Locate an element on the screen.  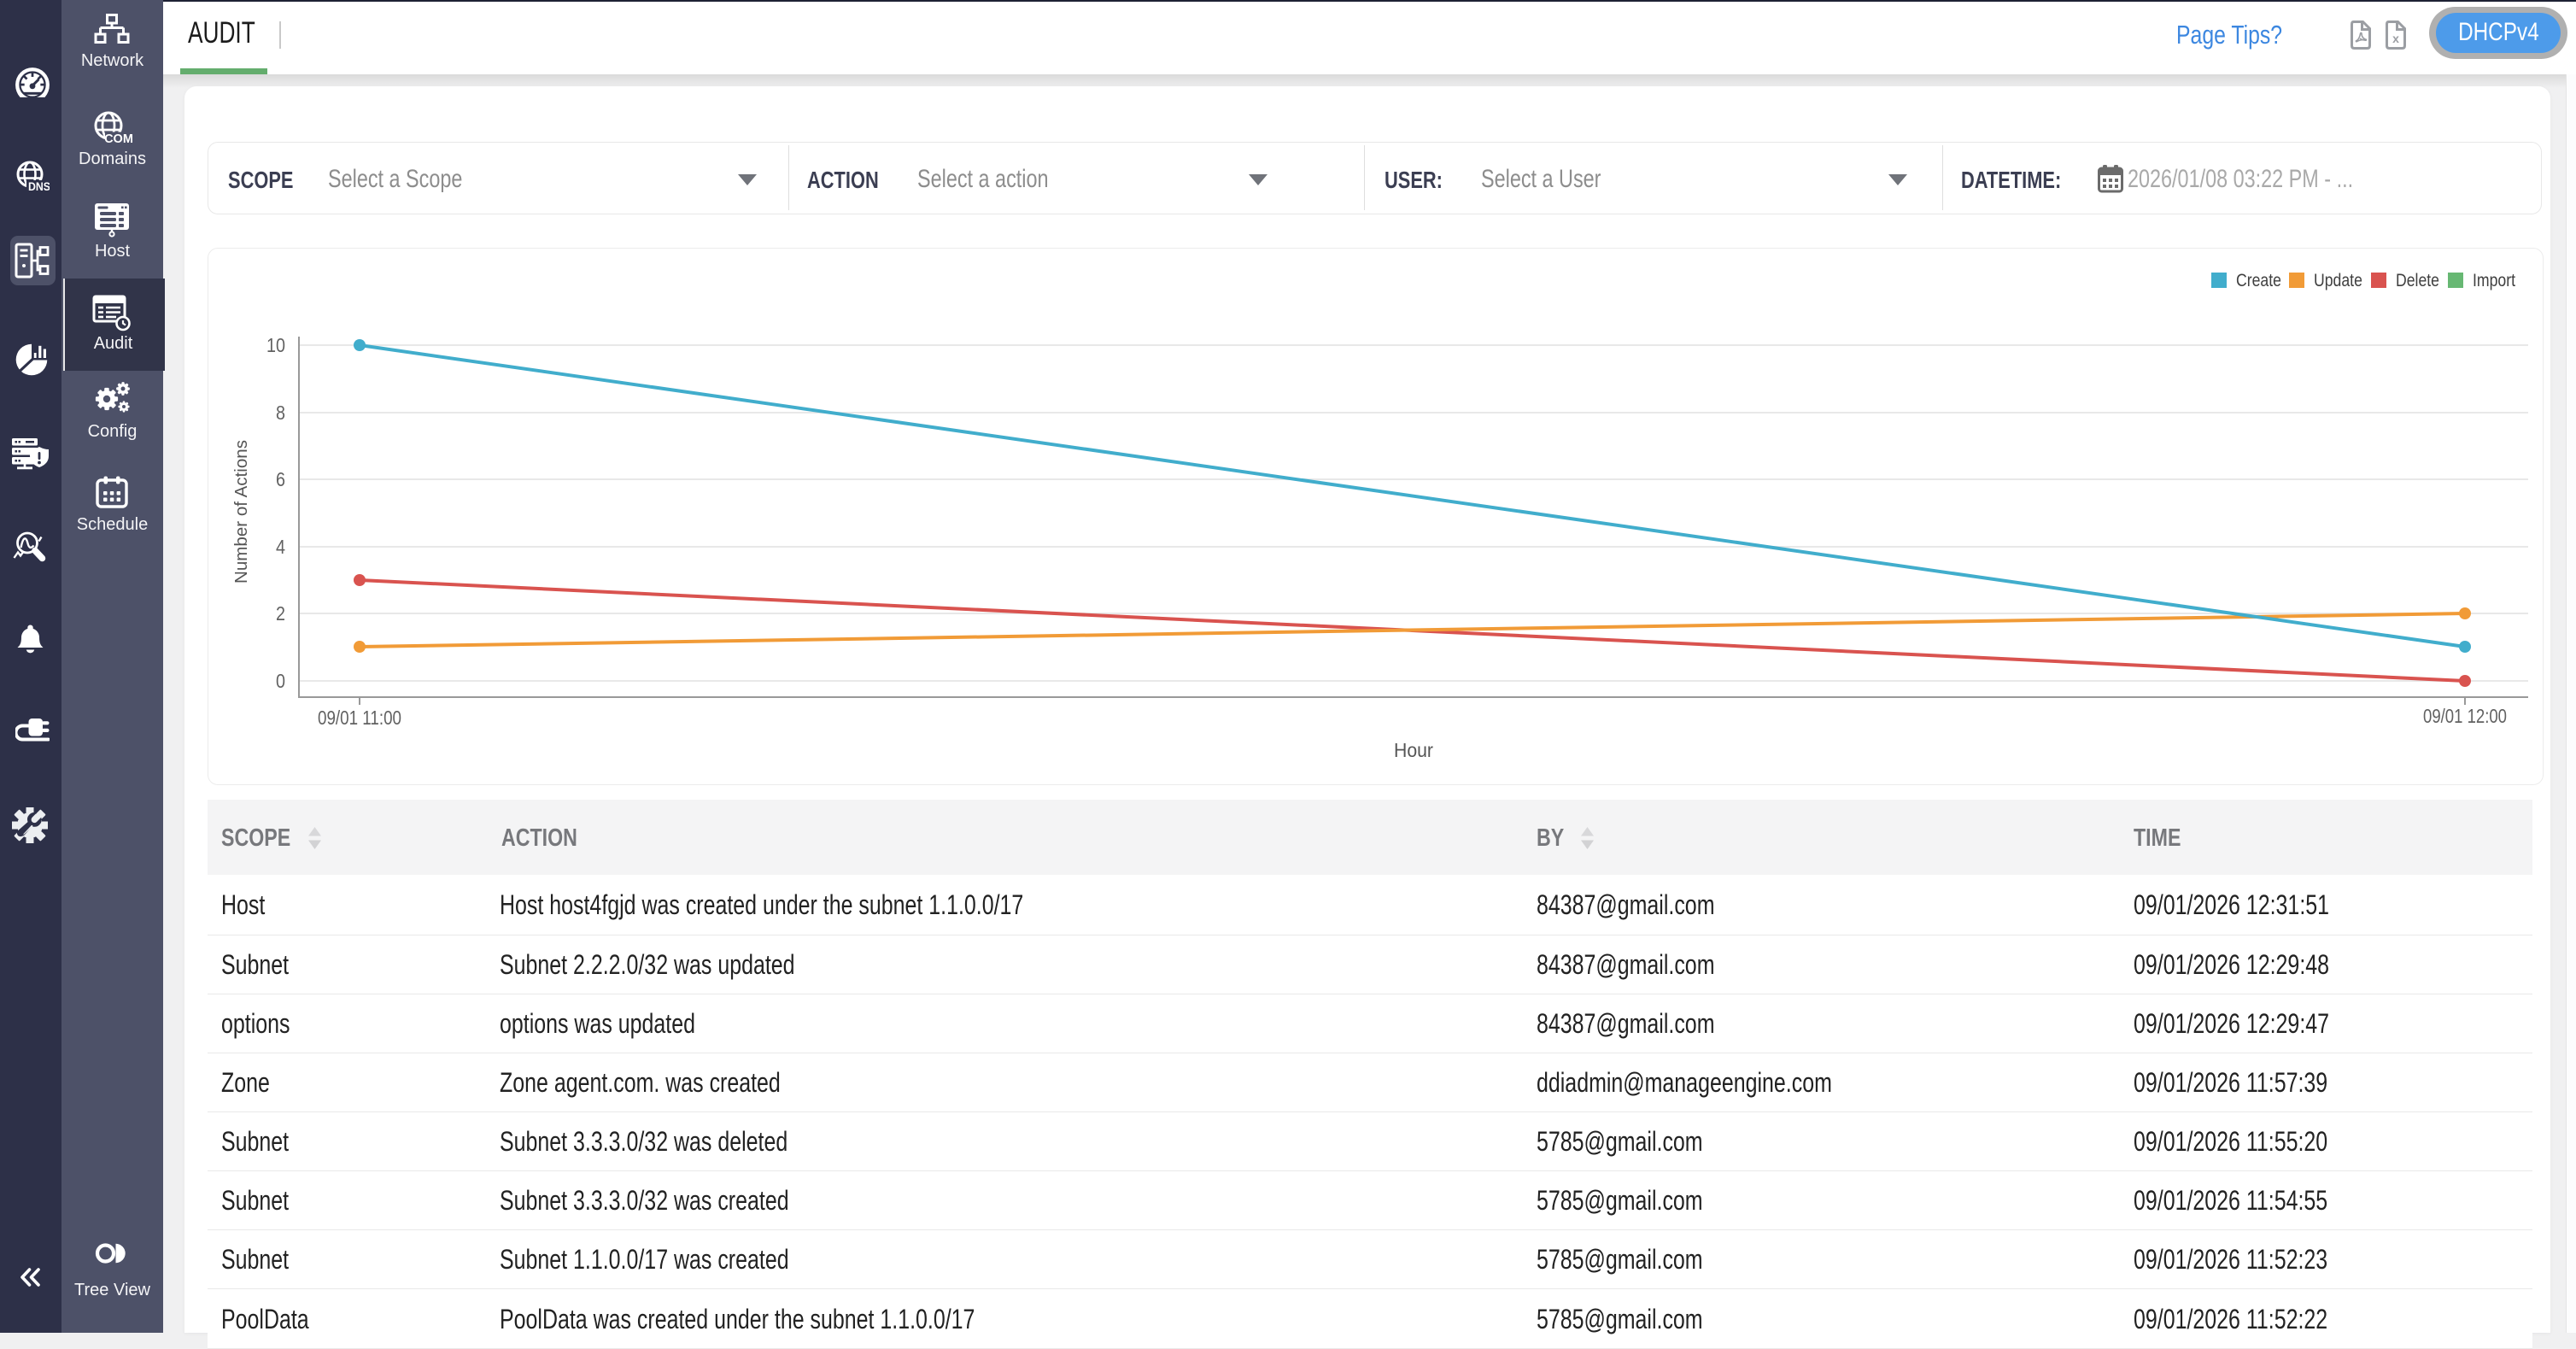
svg-text: 8 is located at coordinates (280, 413).